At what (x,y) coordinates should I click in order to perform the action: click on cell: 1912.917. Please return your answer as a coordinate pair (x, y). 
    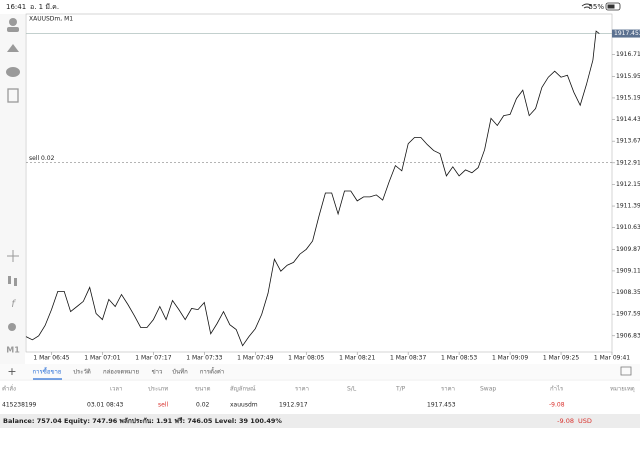
    Looking at the image, I should click on (293, 405).